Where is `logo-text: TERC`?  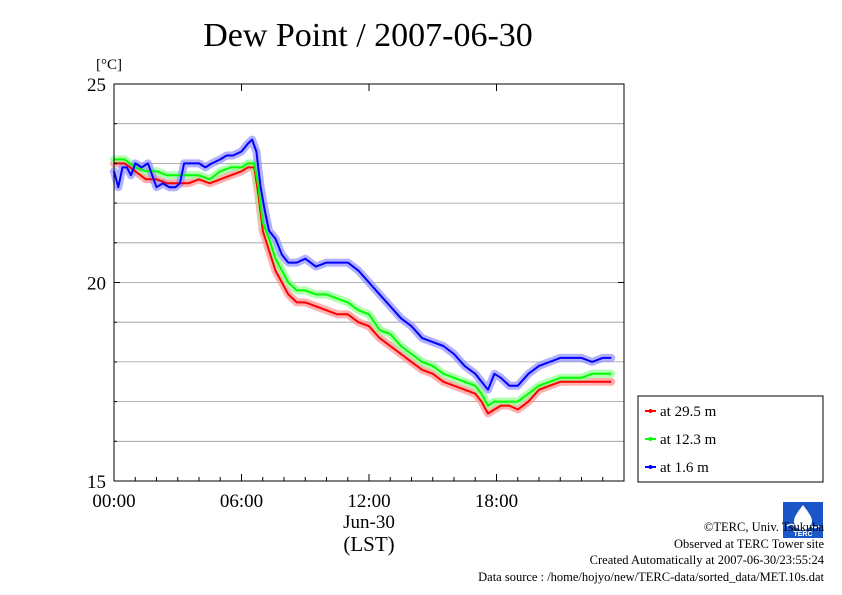
logo-text: TERC is located at coordinates (802, 534).